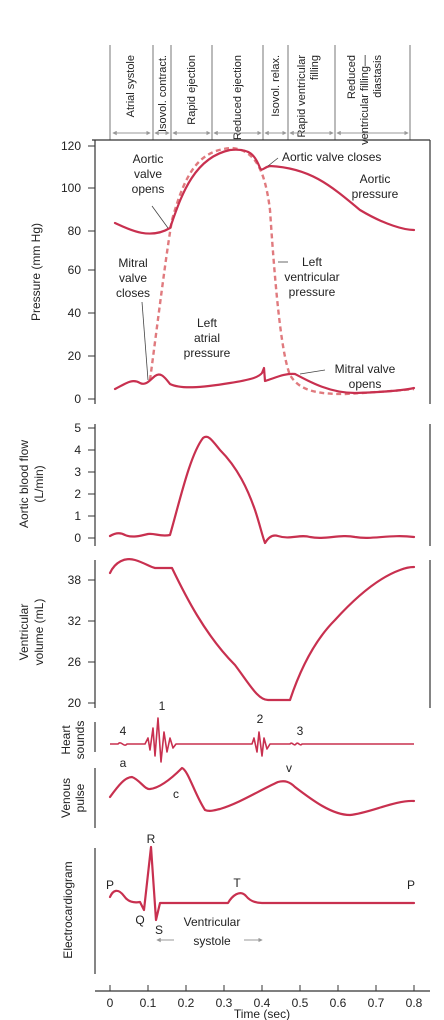 The image size is (444, 1020). I want to click on venous-label-v: v, so click(289, 768).